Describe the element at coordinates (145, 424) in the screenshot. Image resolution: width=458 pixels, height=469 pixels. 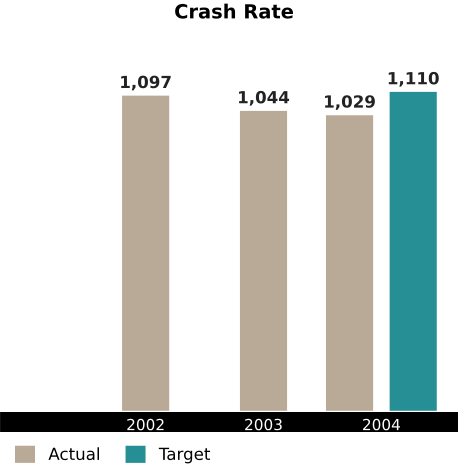
I see `x-tick-label: 2002` at that location.